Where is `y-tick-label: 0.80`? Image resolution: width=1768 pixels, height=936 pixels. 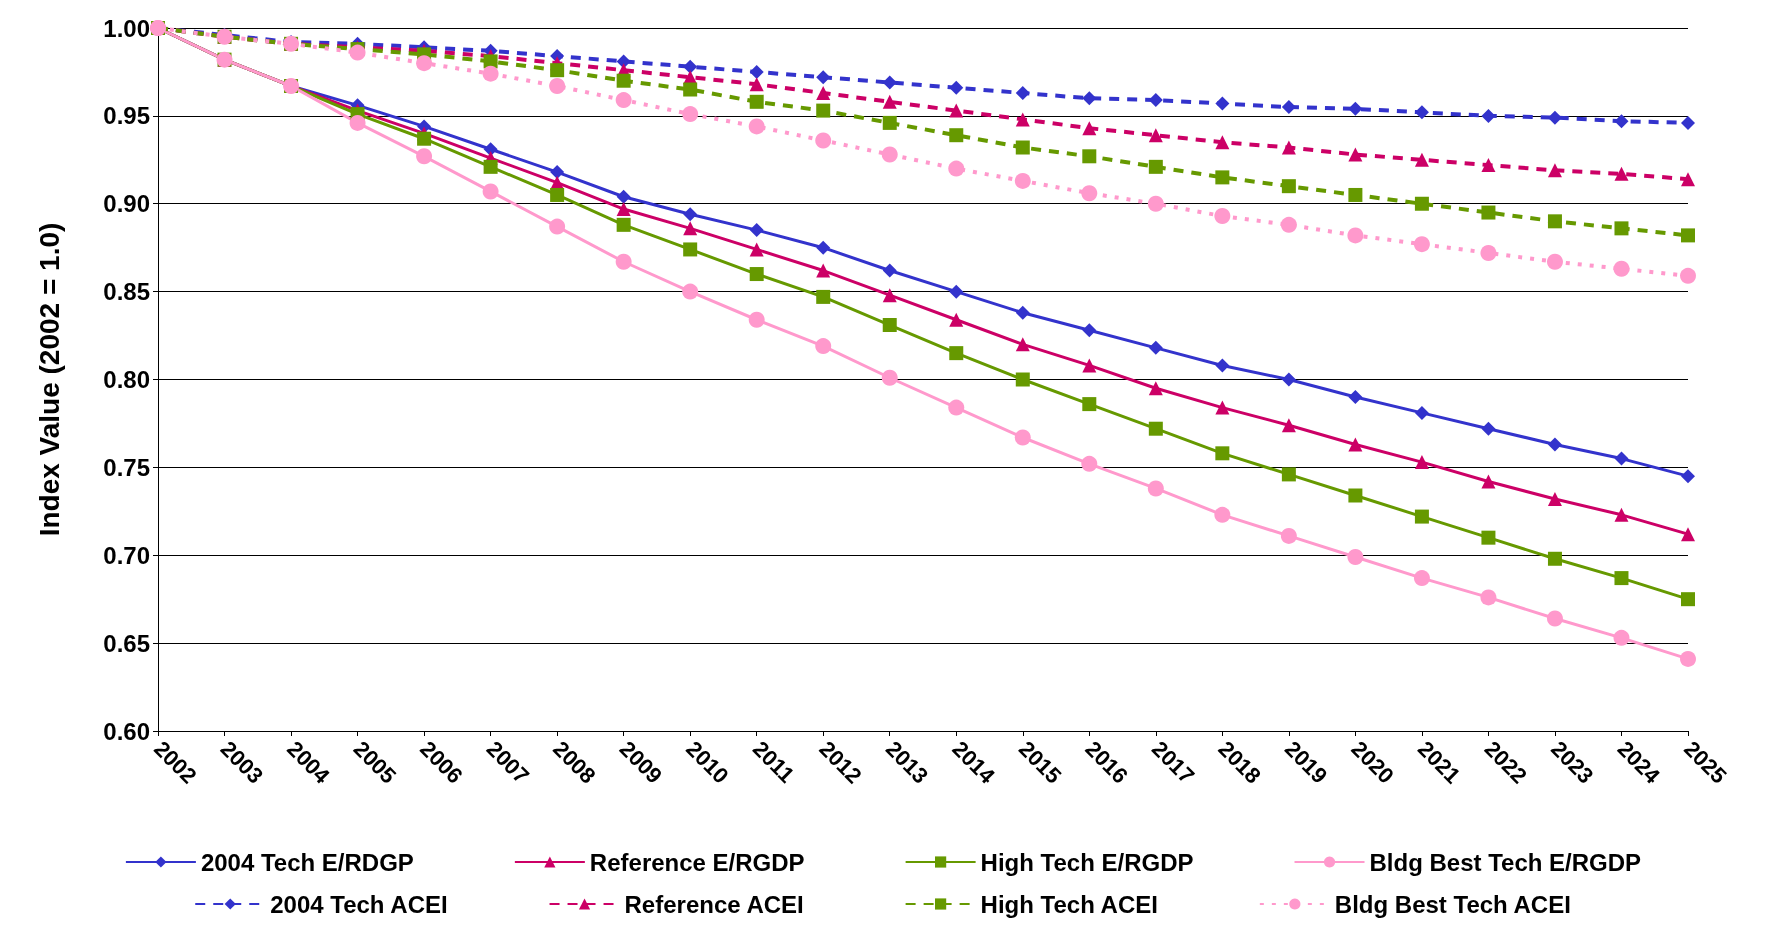 y-tick-label: 0.80 is located at coordinates (126, 379).